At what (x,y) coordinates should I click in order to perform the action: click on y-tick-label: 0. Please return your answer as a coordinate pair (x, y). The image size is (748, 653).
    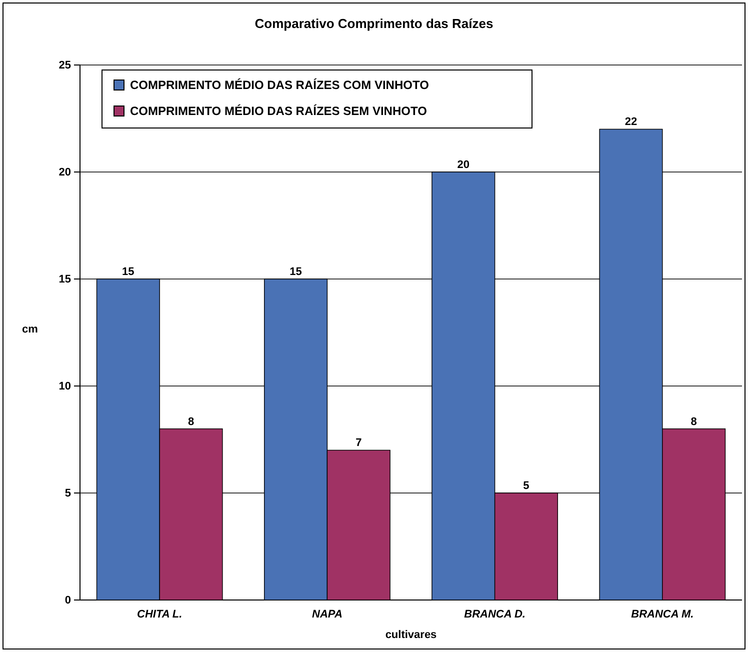
    Looking at the image, I should click on (67, 600).